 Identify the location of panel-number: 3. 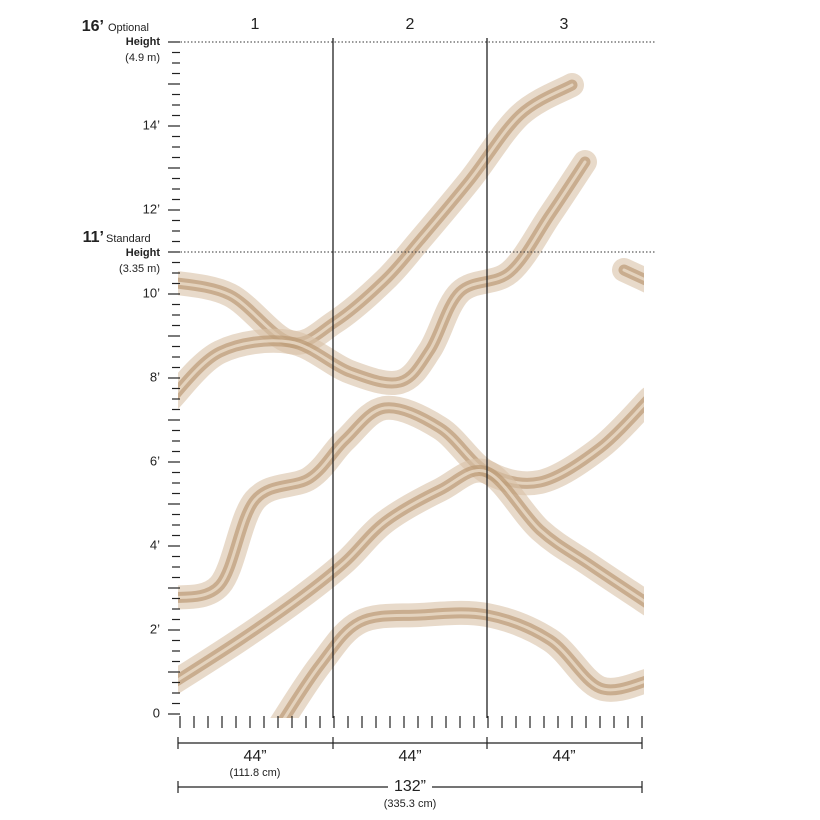
(564, 24).